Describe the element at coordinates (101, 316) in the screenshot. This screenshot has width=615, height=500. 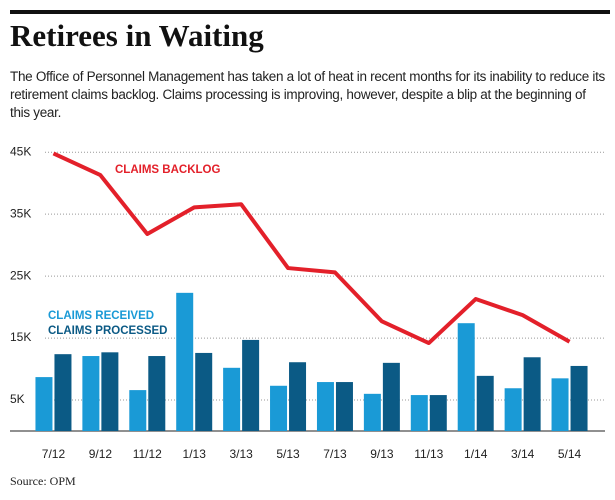
I see `legend-label: CLAIMS RECEIVED` at that location.